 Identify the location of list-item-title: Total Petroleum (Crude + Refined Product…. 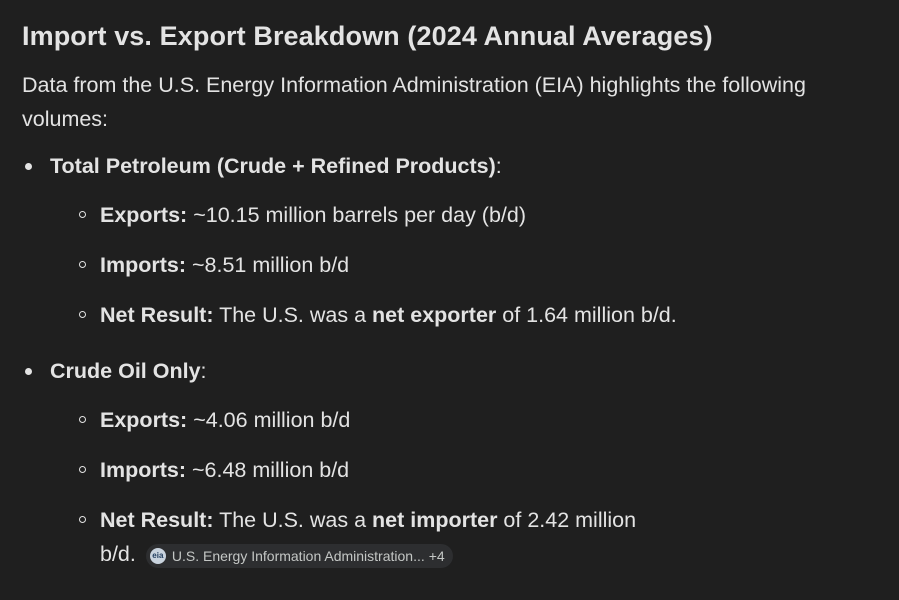
(273, 166).